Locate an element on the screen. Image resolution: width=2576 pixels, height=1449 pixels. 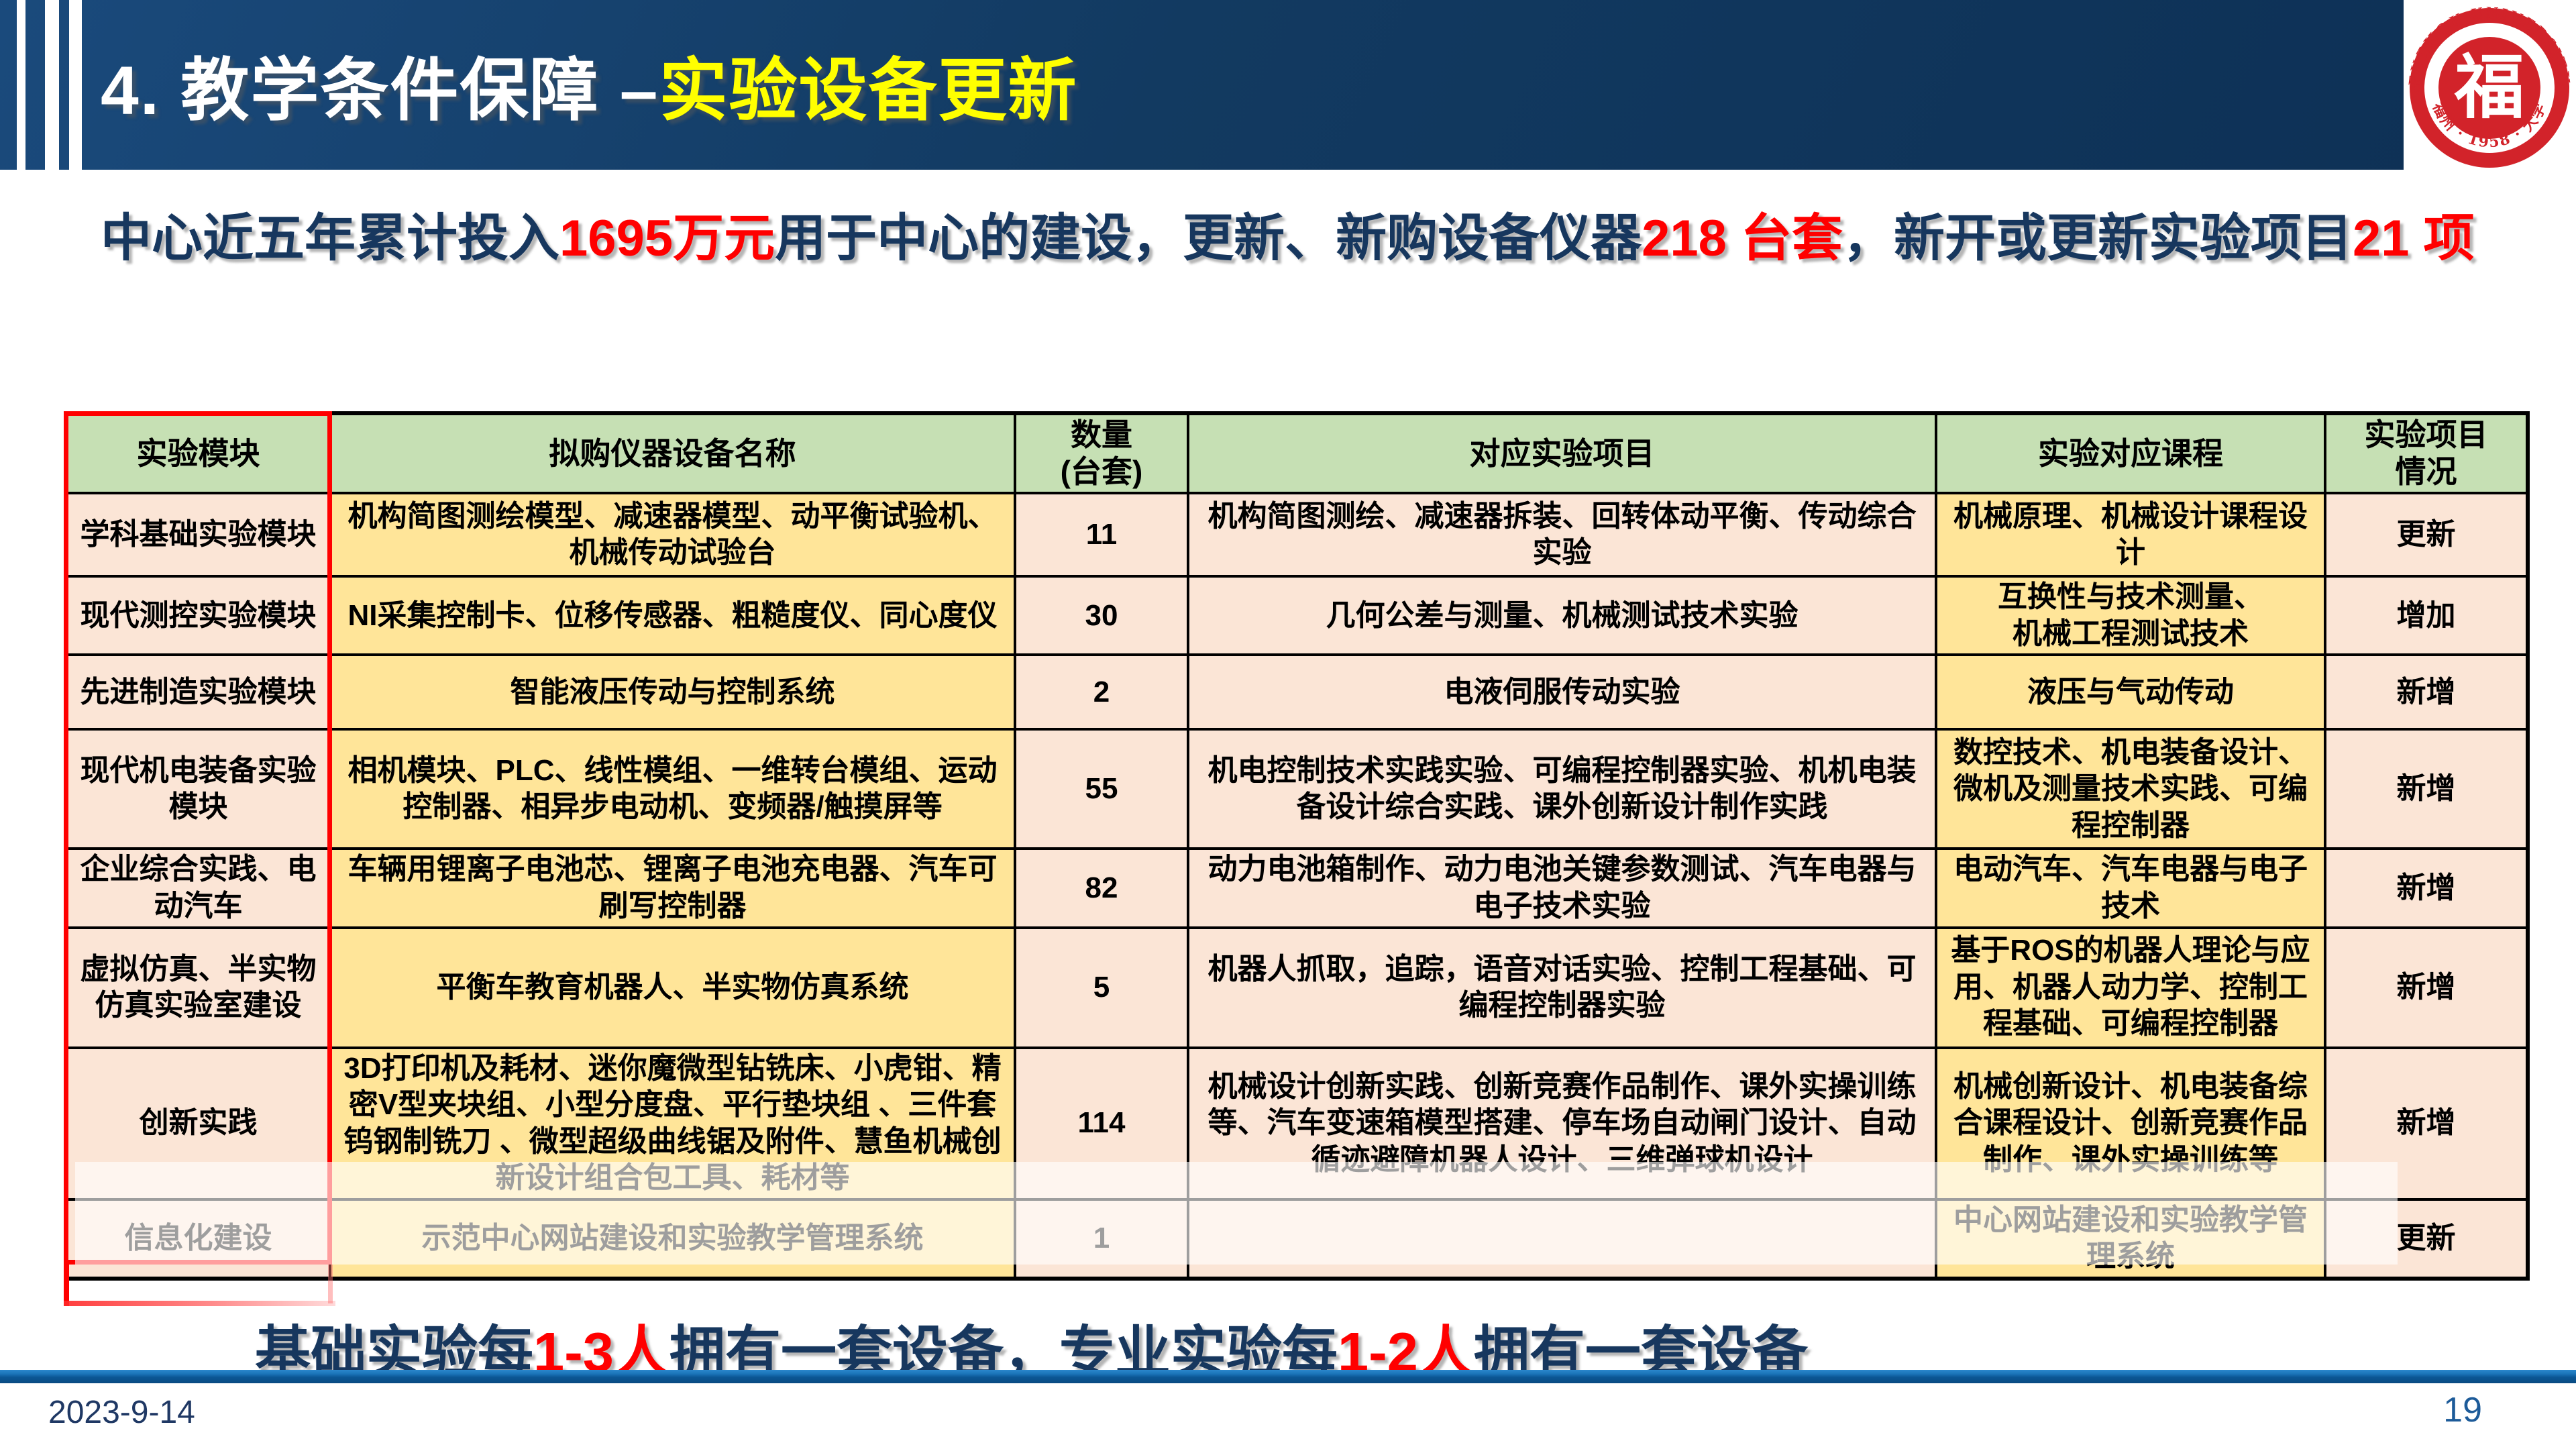
cell-courses: 电动汽车、汽车电器与电子技术 is located at coordinates (2130, 888).